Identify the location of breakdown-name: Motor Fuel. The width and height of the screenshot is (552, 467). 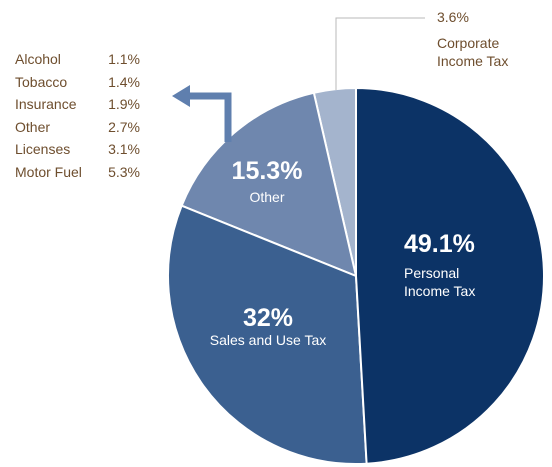
(48, 171).